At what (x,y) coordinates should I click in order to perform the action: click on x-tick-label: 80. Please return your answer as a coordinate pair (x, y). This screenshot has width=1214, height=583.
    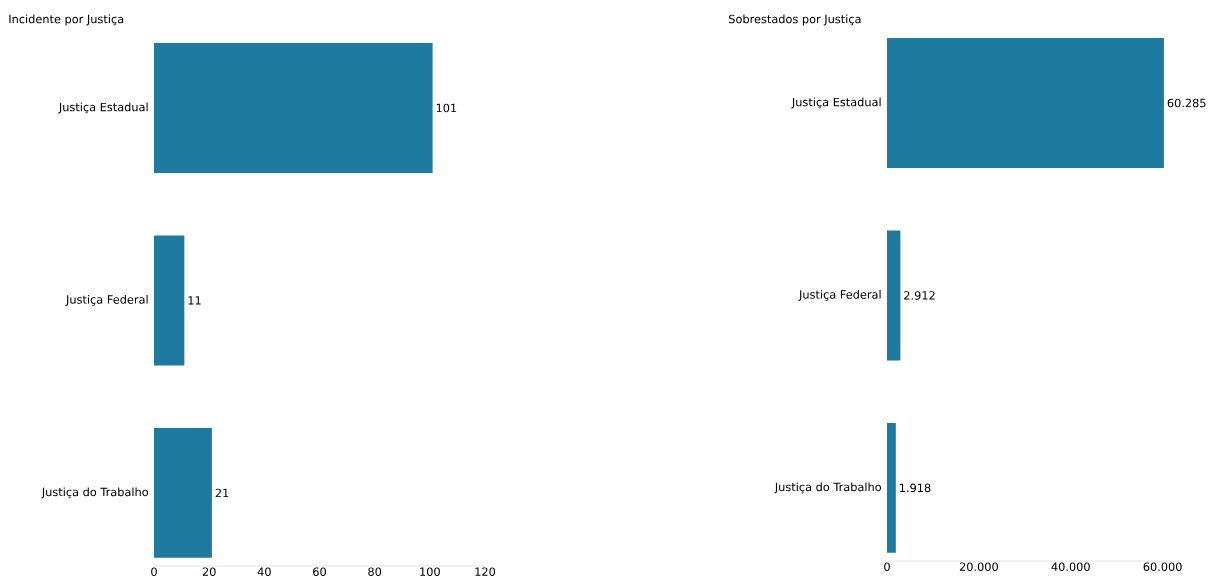
    Looking at the image, I should click on (375, 571).